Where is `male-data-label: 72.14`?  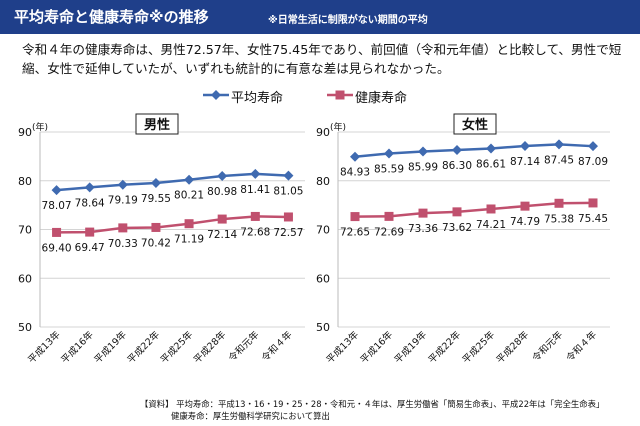 male-data-label: 72.14 is located at coordinates (222, 235).